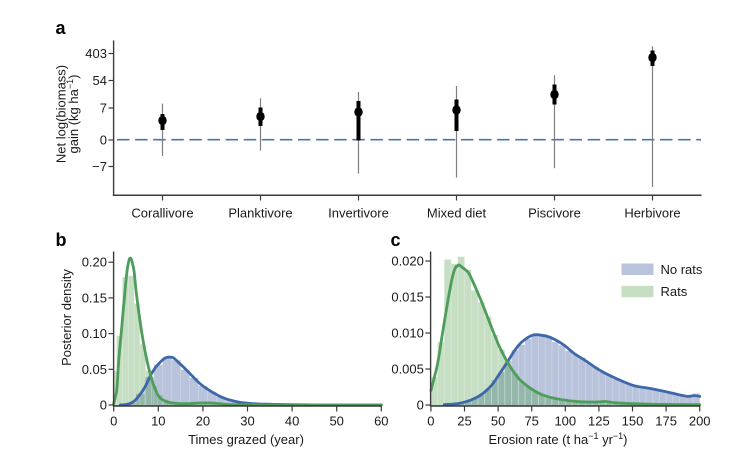  What do you see at coordinates (407, 297) in the screenshot?
I see `svg-text: 0.015` at bounding box center [407, 297].